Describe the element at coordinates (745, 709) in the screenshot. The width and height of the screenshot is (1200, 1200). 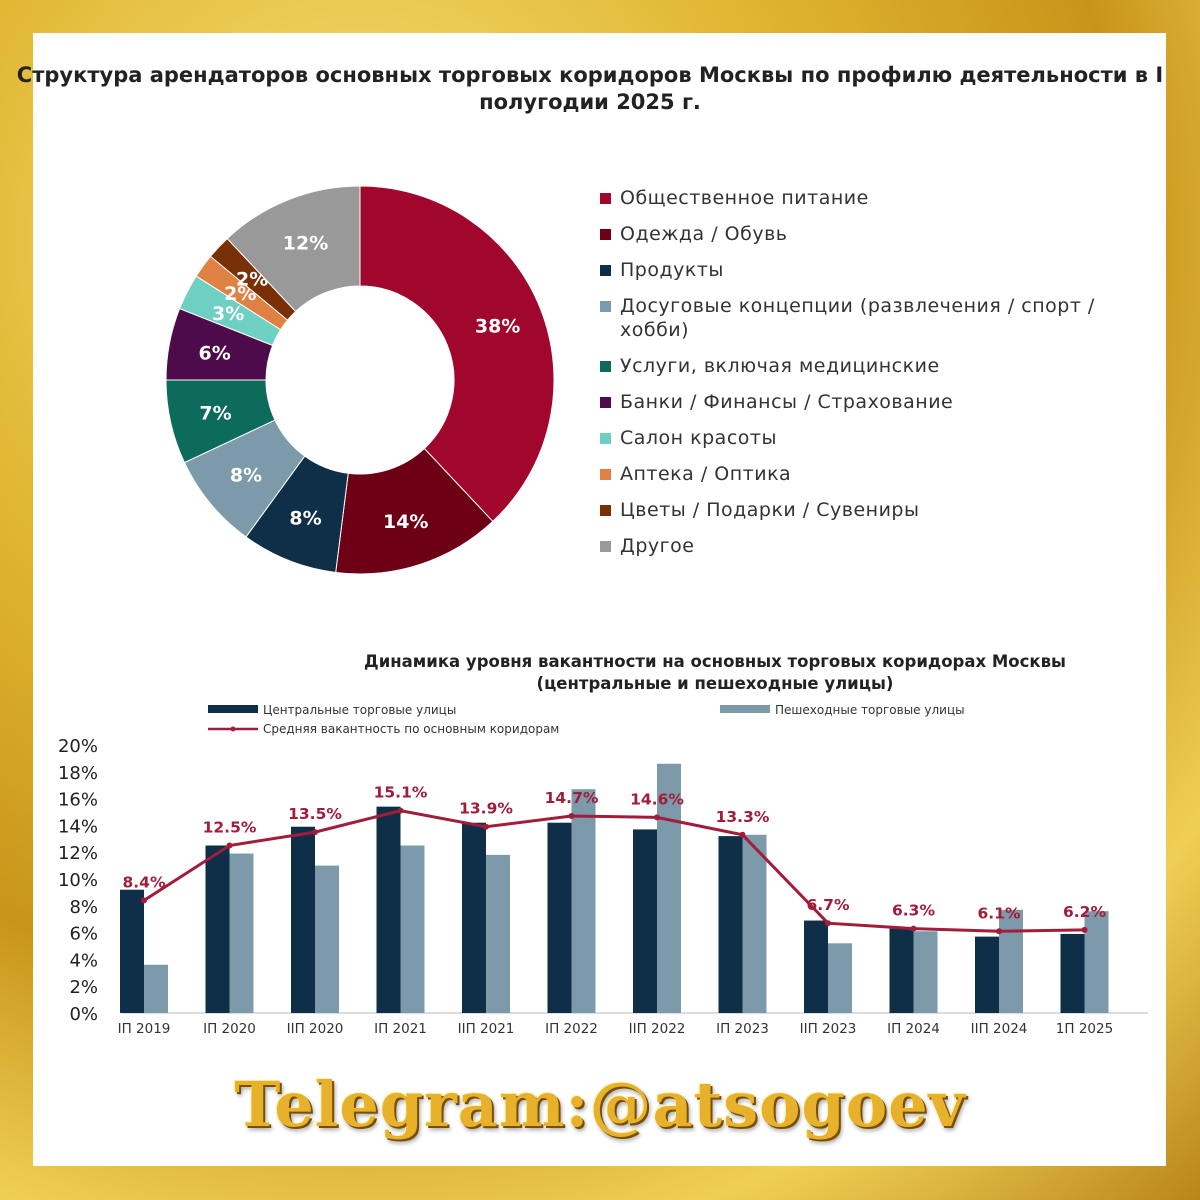
I see `legend-swatch-pedestrian` at that location.